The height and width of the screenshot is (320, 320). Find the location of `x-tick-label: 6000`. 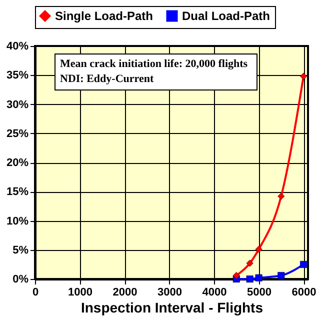

x-tick-label: 6000 is located at coordinates (304, 292).